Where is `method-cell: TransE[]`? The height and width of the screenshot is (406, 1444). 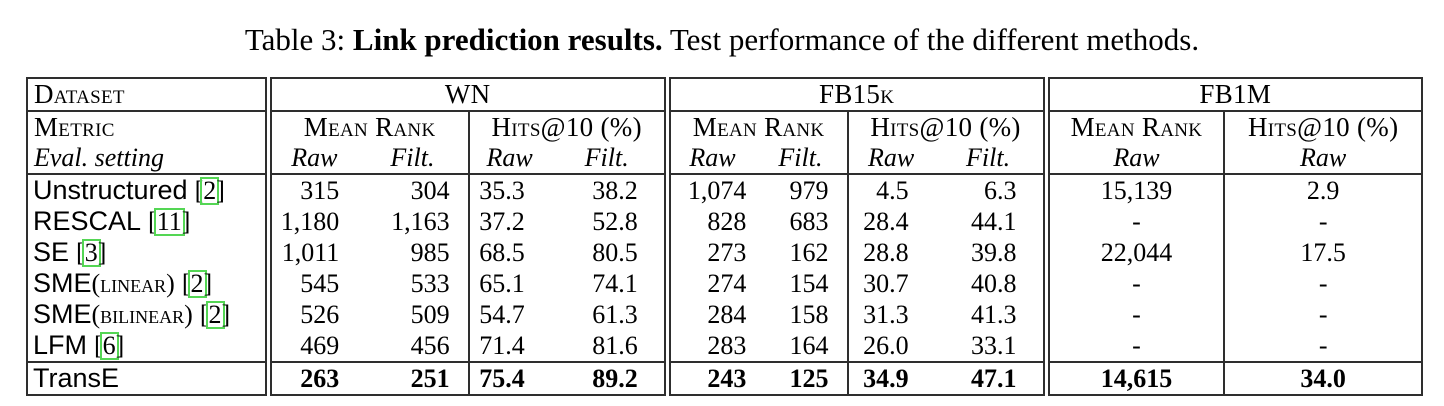 method-cell: TransE[] is located at coordinates (147, 378).